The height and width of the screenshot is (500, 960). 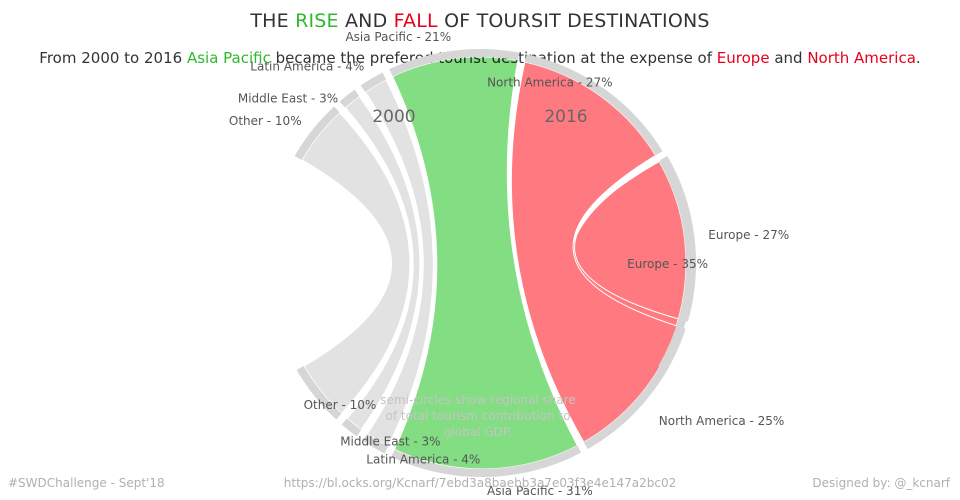 I want to click on annotation-line: global GDP., so click(x=478, y=432).